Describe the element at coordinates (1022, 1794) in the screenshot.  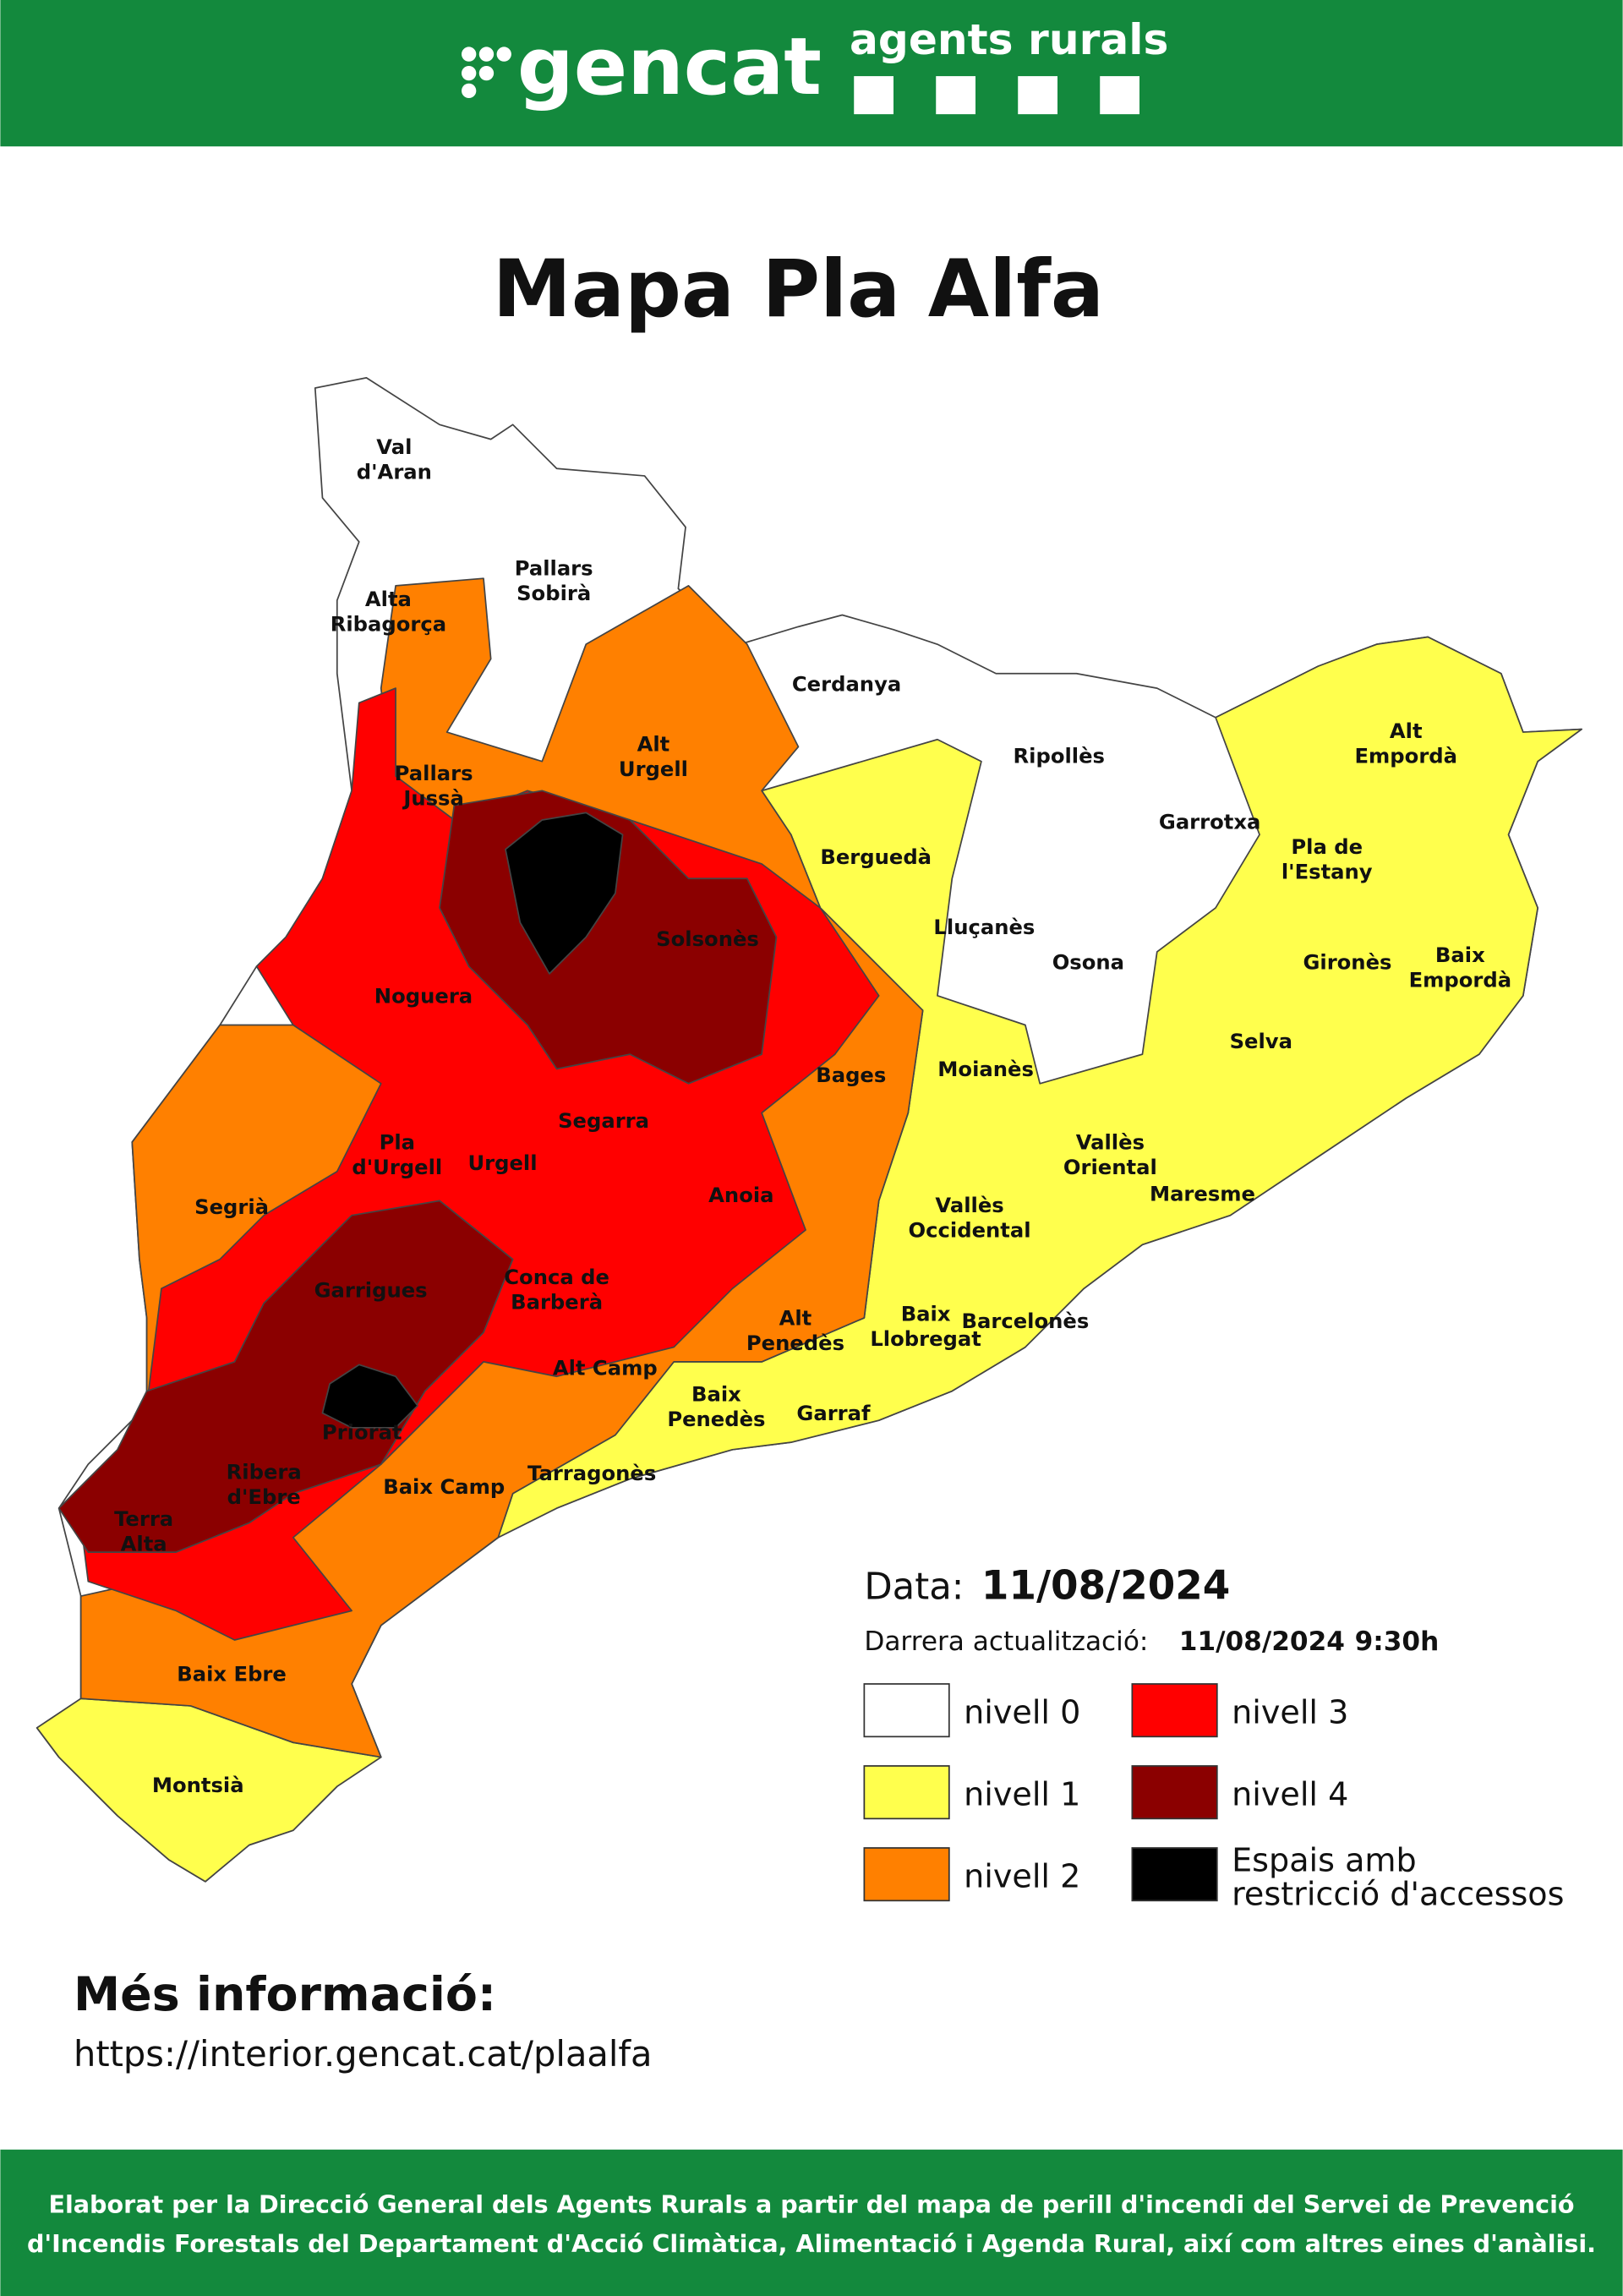
I see `legend-label: nivell 1` at that location.